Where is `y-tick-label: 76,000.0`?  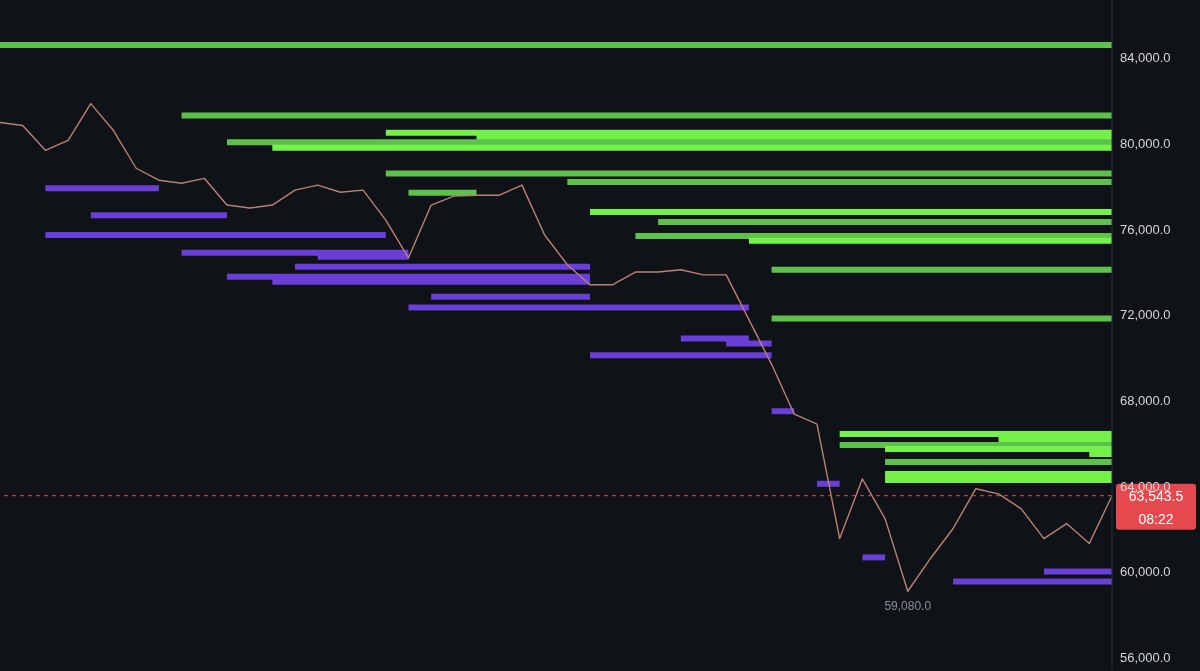 y-tick-label: 76,000.0 is located at coordinates (1145, 229).